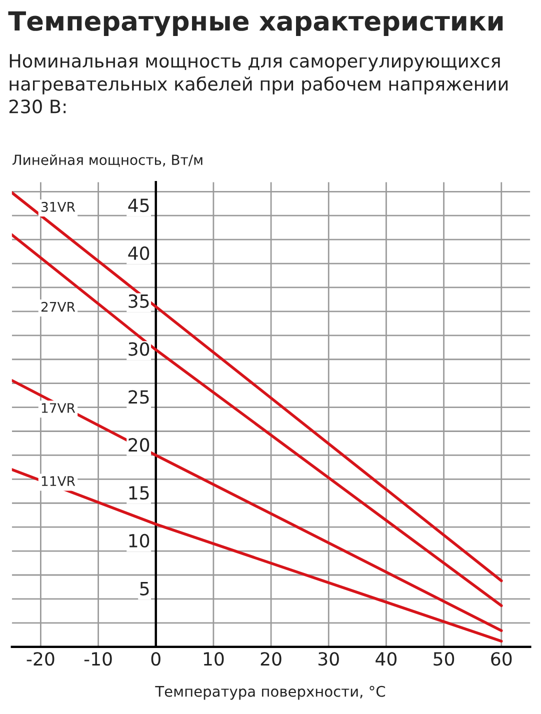  Describe the element at coordinates (59, 481) in the screenshot. I see `series-label: 11VR` at that location.